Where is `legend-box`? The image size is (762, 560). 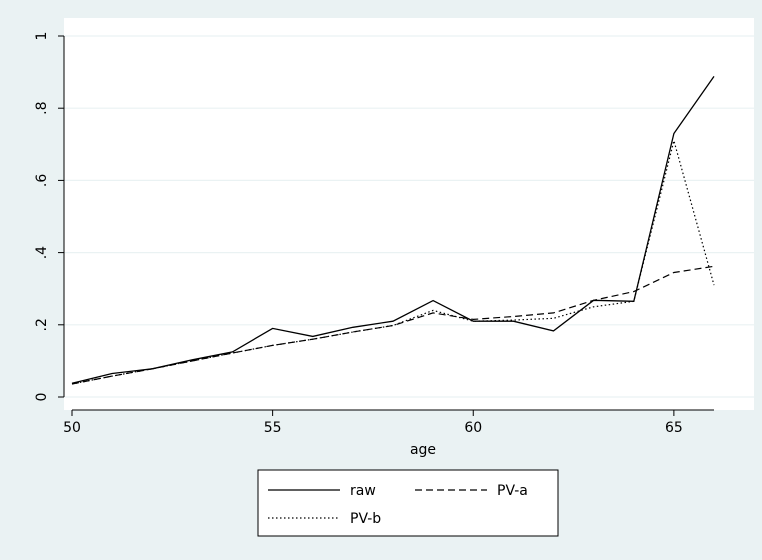
legend-box is located at coordinates (408, 503).